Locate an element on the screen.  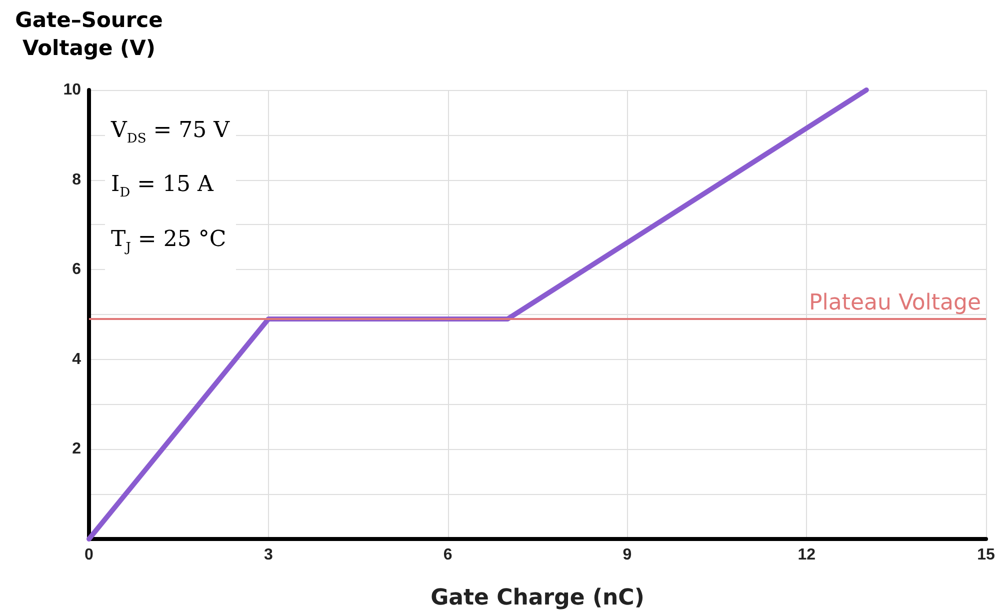
x-tick-label: 9 is located at coordinates (627, 555).